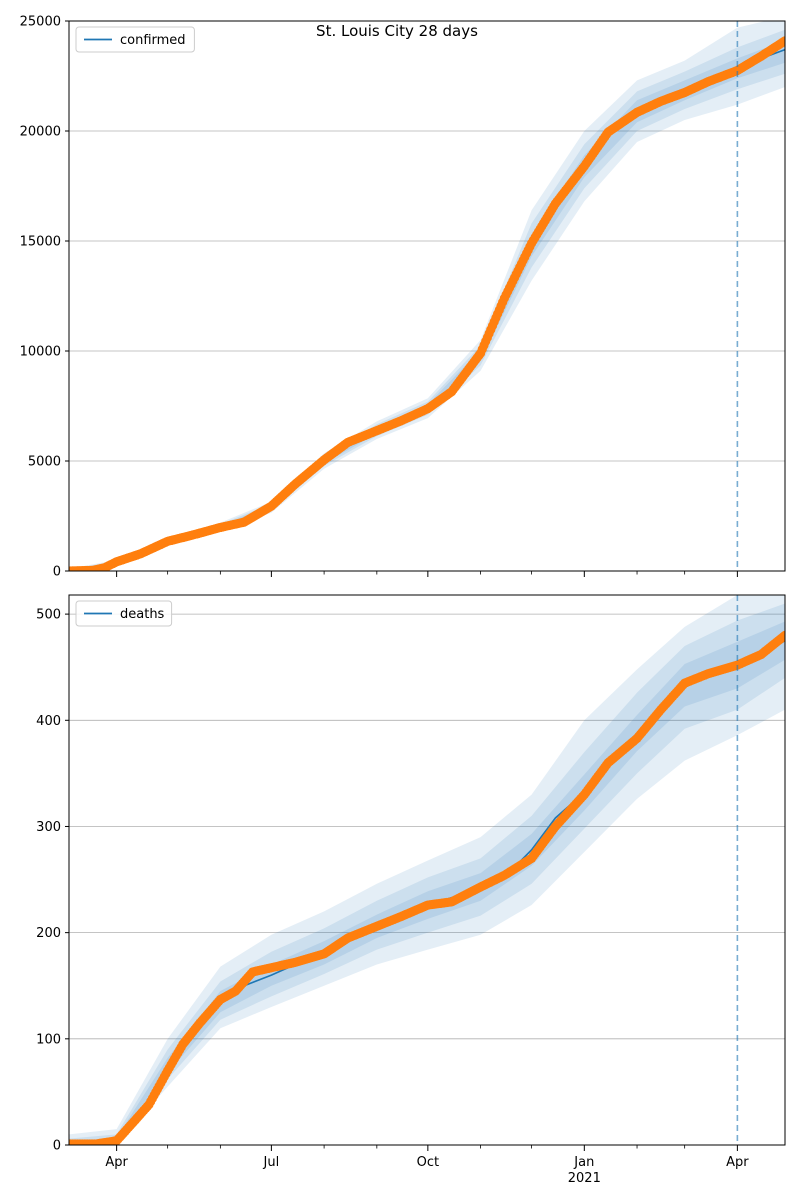 This screenshot has height=1200, width=800. What do you see at coordinates (48, 615) in the screenshot?
I see `y-tick-label: 500` at bounding box center [48, 615].